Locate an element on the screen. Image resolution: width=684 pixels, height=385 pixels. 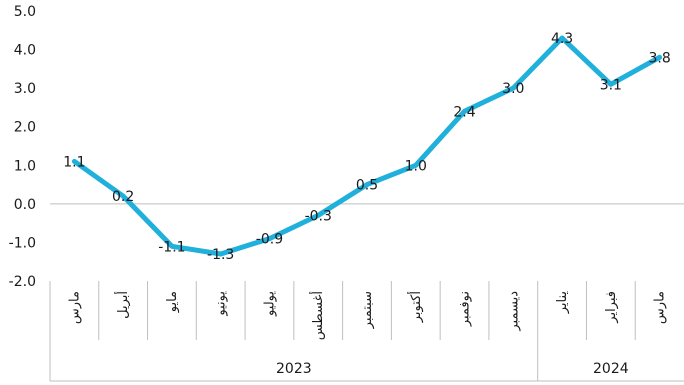
data-label: 0.5 is located at coordinates (367, 186).